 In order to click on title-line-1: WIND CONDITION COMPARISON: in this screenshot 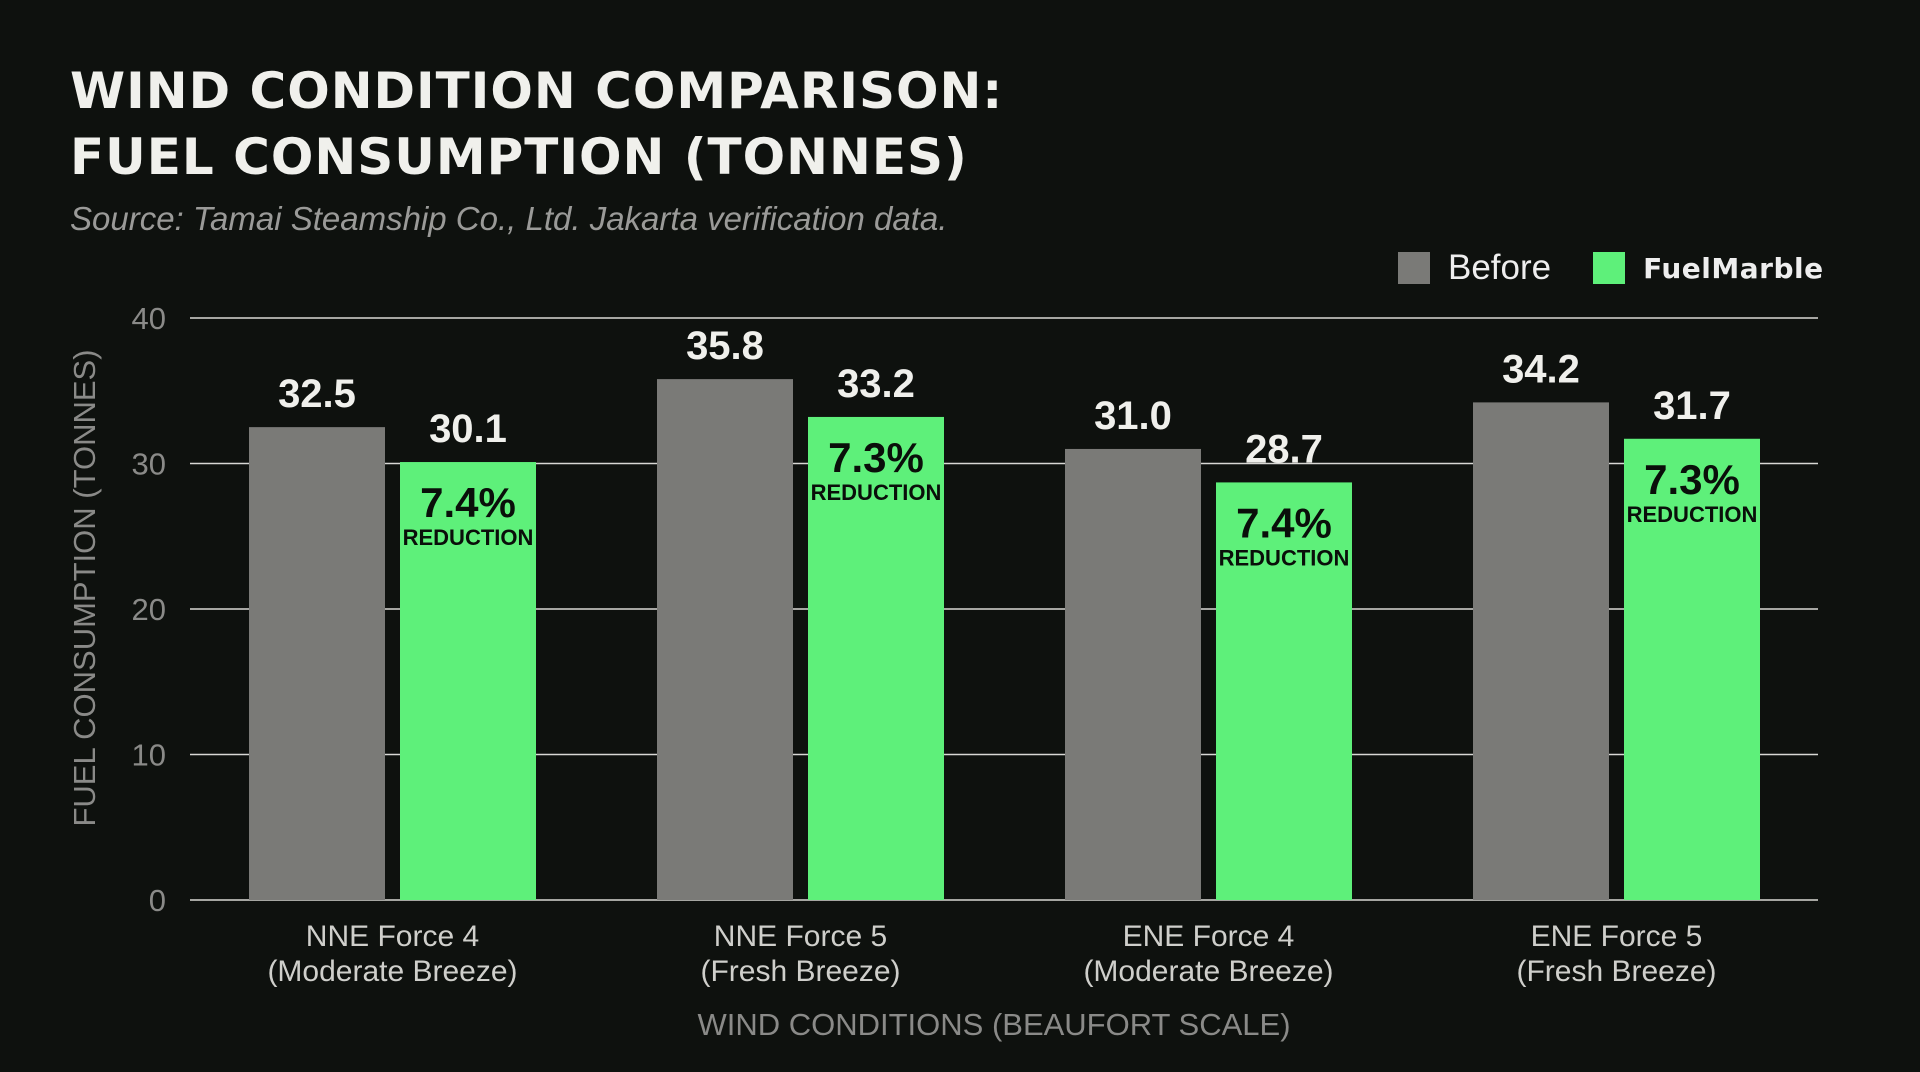, I will do `click(537, 91)`.